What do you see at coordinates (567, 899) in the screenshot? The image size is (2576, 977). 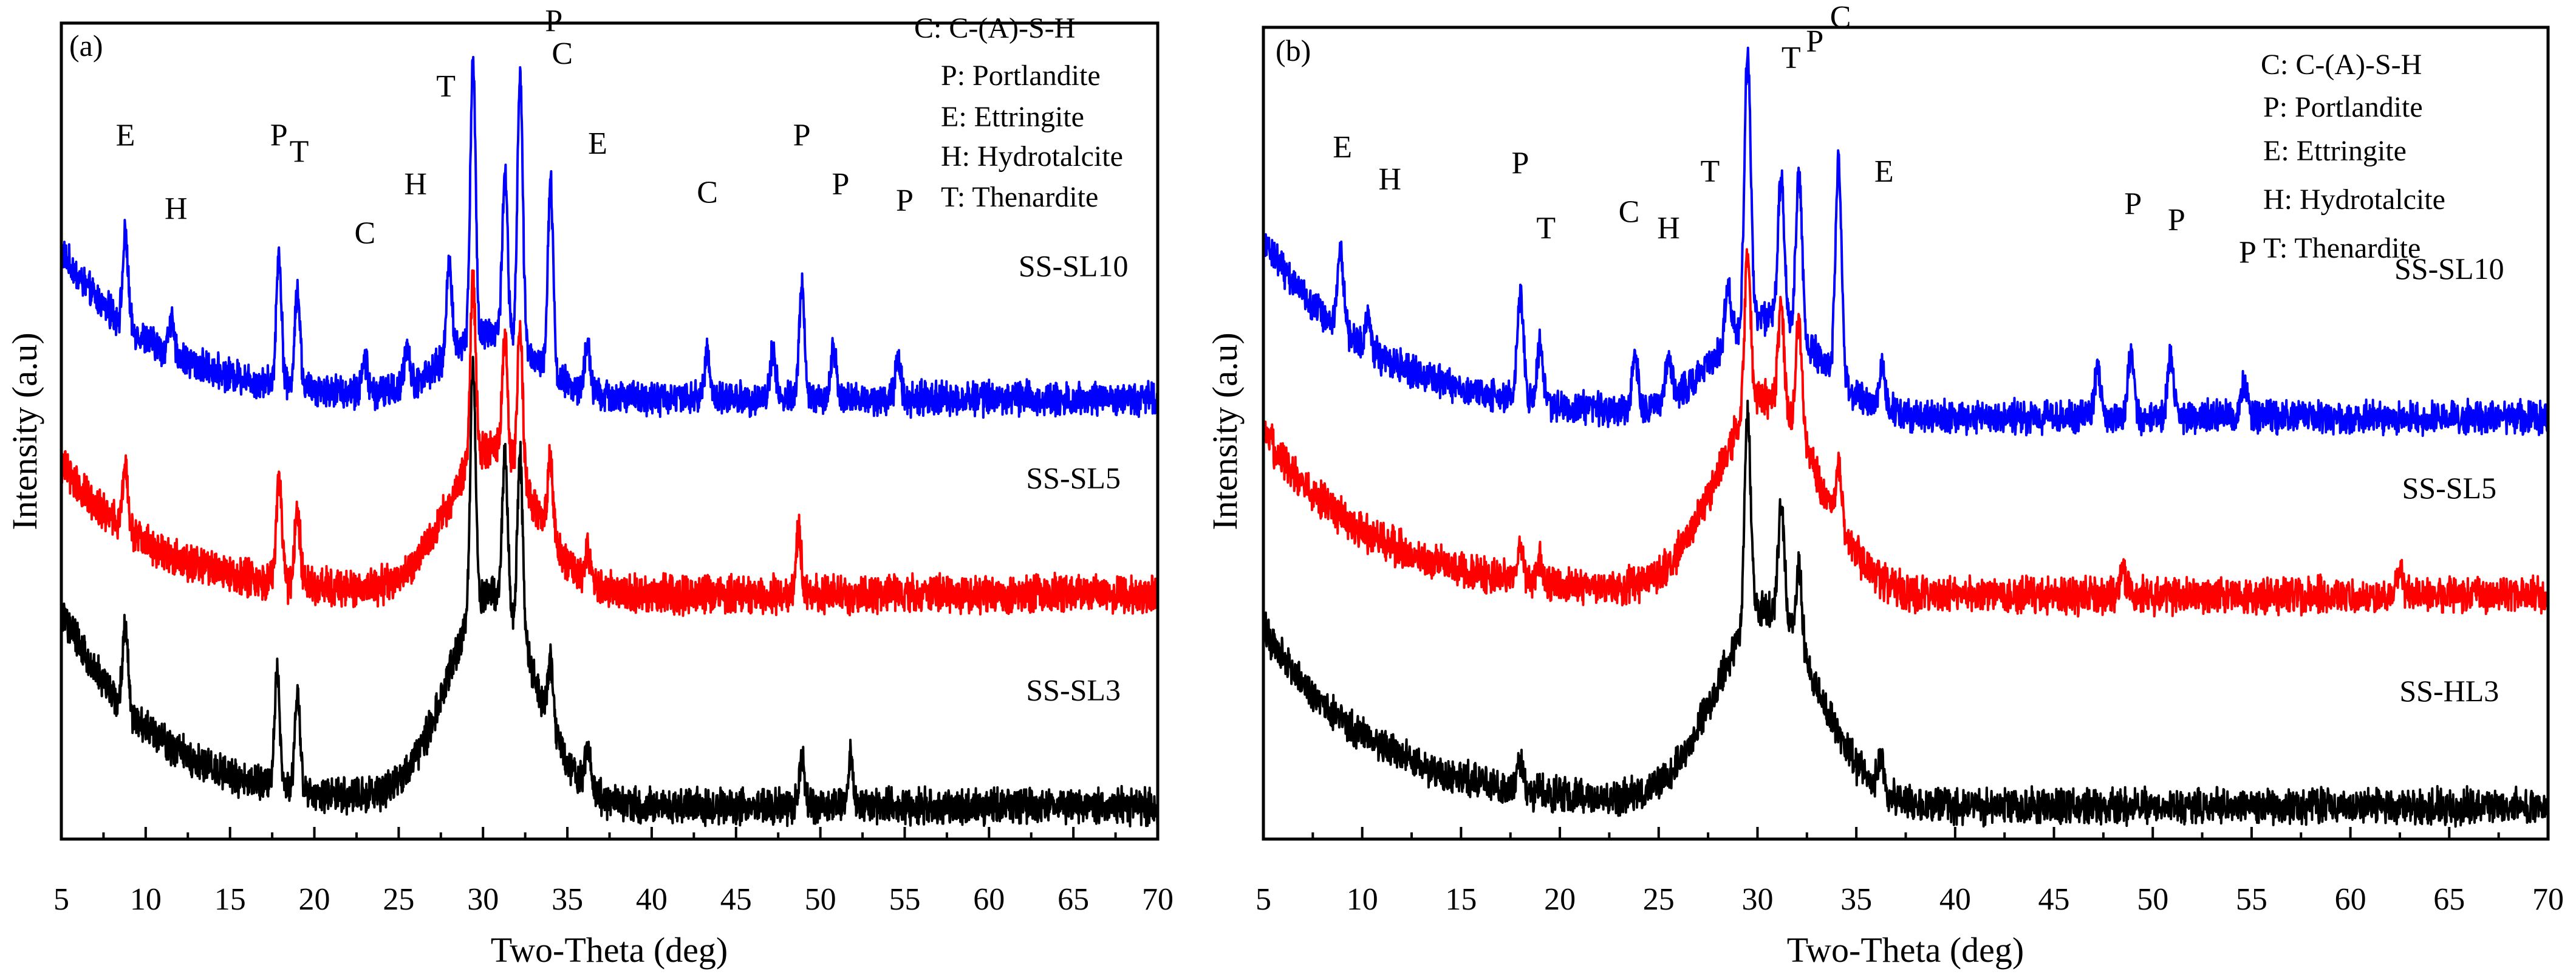 I see `panel-a-tick-label: 35` at bounding box center [567, 899].